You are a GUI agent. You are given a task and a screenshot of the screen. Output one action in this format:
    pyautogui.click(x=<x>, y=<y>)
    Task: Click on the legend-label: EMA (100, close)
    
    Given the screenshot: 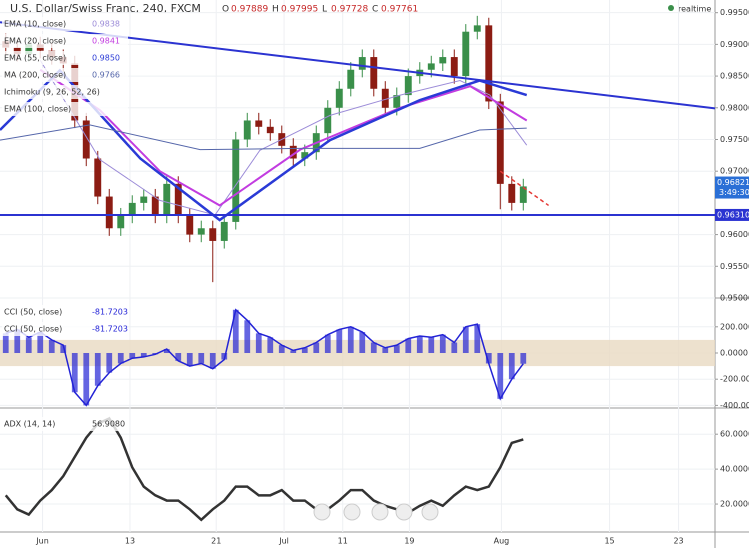 What is the action you would take?
    pyautogui.click(x=37, y=109)
    